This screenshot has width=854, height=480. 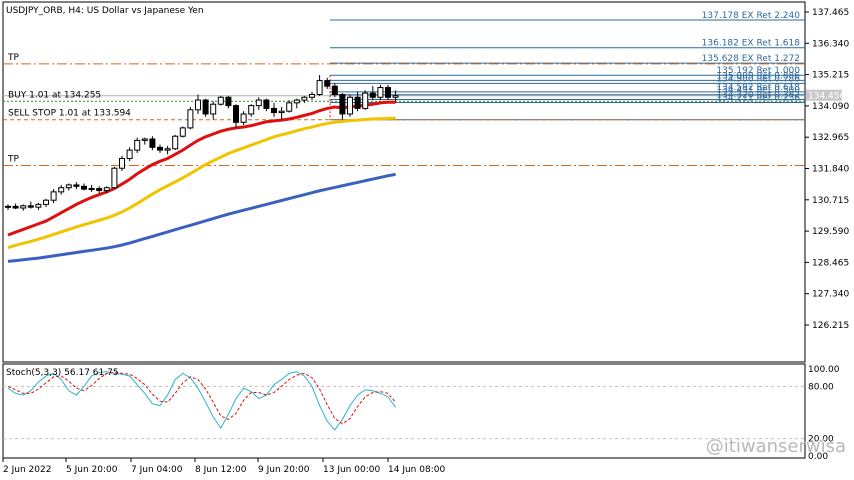 What do you see at coordinates (62, 373) in the screenshot?
I see `stochastic-title: Stoch(5,3,3) 56.17 61.75` at bounding box center [62, 373].